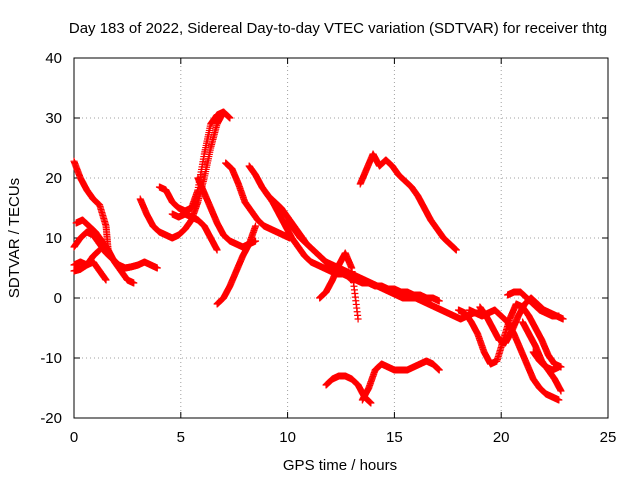 This screenshot has width=640, height=480. What do you see at coordinates (352, 247) in the screenshot?
I see `series-arc-m` at bounding box center [352, 247].